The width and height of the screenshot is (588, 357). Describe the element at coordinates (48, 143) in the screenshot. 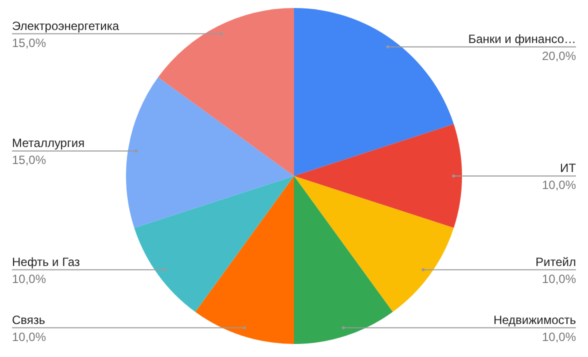

I see `slice-label: Металлургия` at that location.